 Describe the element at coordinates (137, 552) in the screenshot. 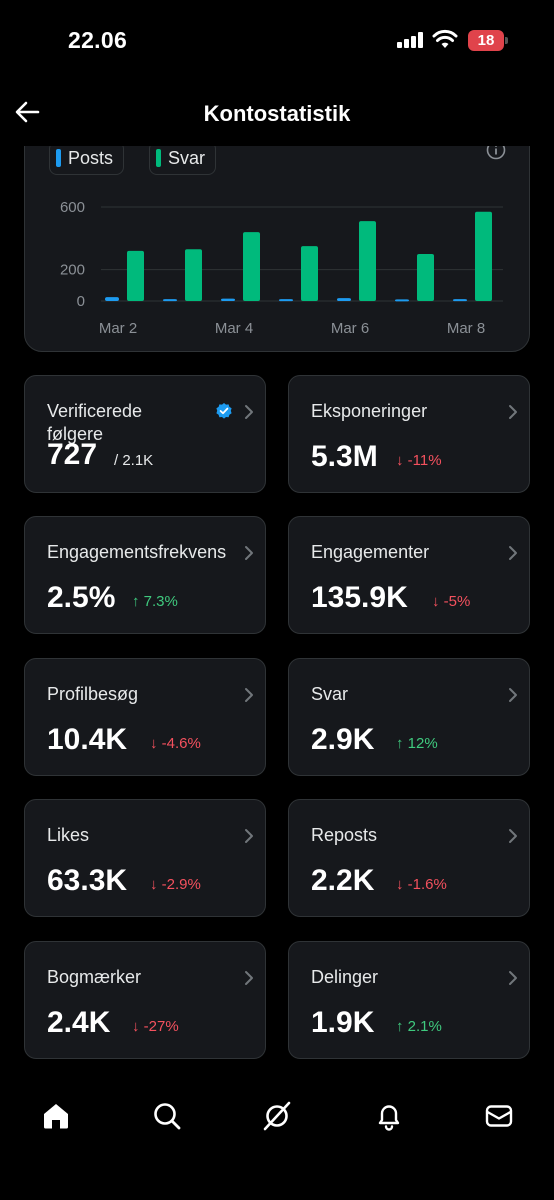

I see `stat-label: Engagementsfrekvens` at that location.